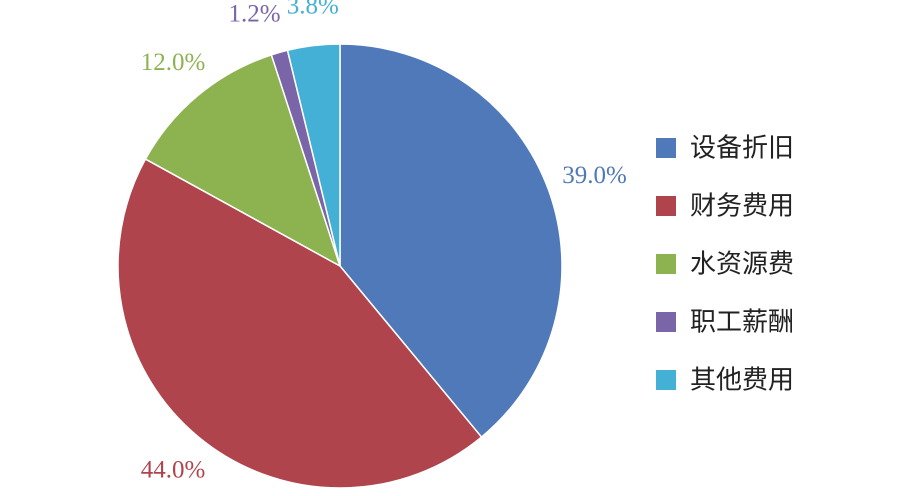 The image size is (922, 496). Describe the element at coordinates (742, 381) in the screenshot. I see `legend-label-5: 其他费用` at that location.